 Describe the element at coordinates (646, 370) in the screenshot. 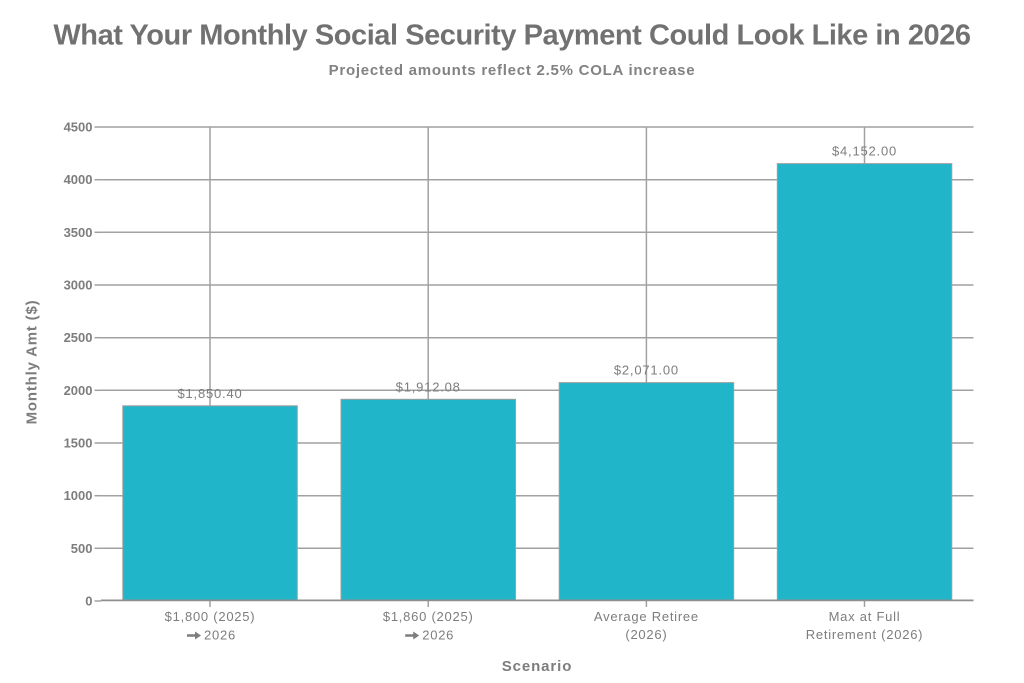

I see `svg-text: $2,071.00` at that location.